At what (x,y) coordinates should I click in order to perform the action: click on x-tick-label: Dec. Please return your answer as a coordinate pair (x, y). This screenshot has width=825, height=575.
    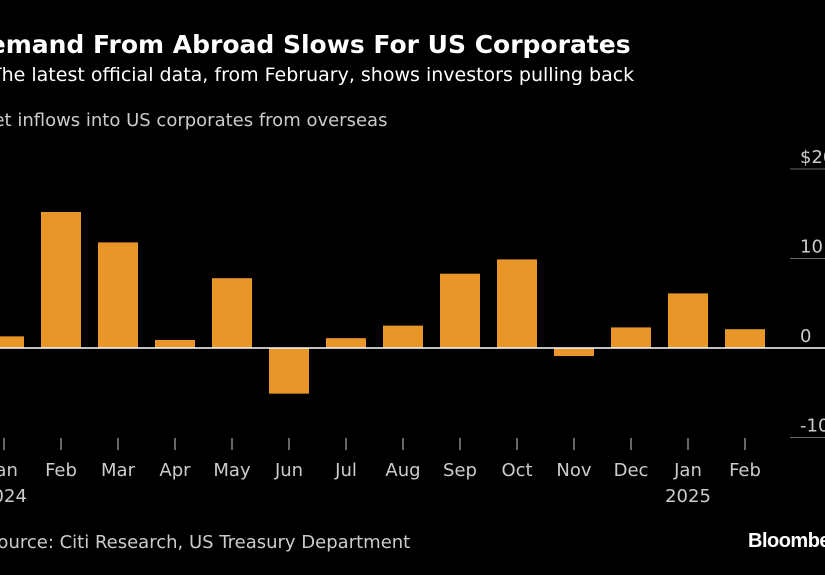
    Looking at the image, I should click on (631, 470).